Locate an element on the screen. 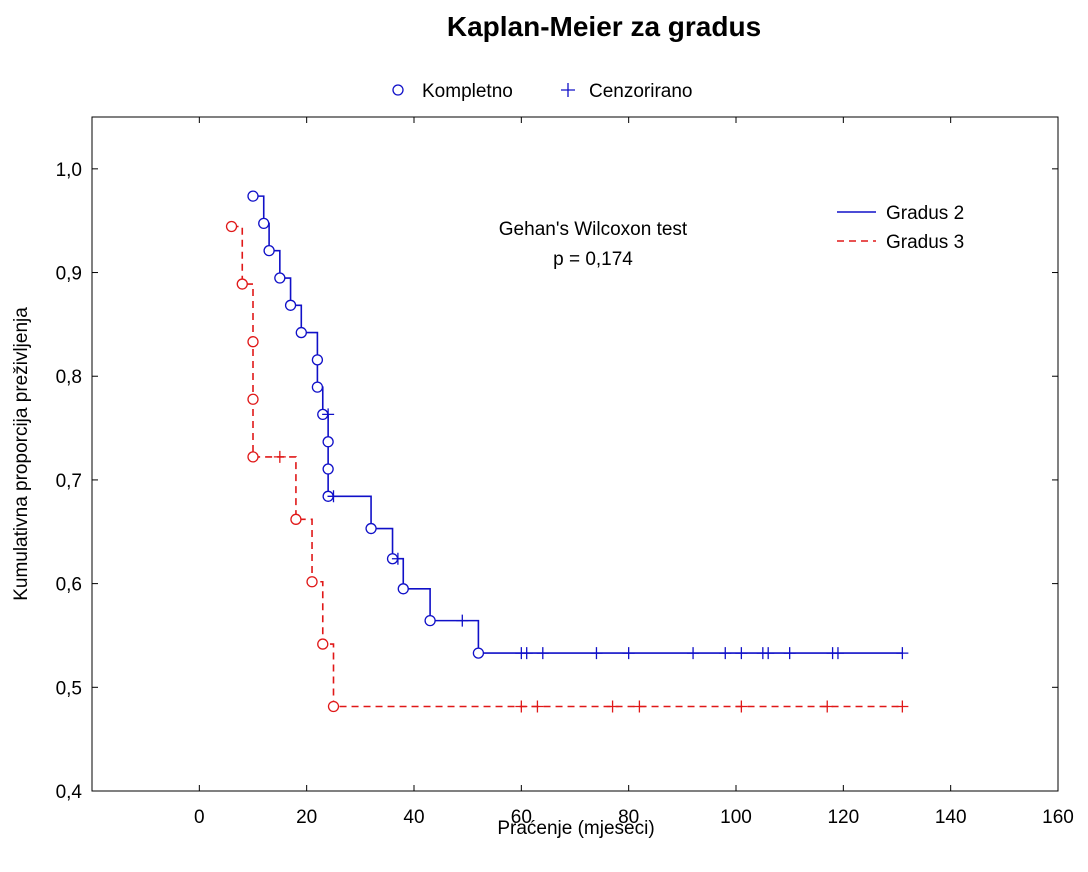 The image size is (1088, 872). annotation-test-name: Gehan's Wilcoxon test is located at coordinates (593, 229).